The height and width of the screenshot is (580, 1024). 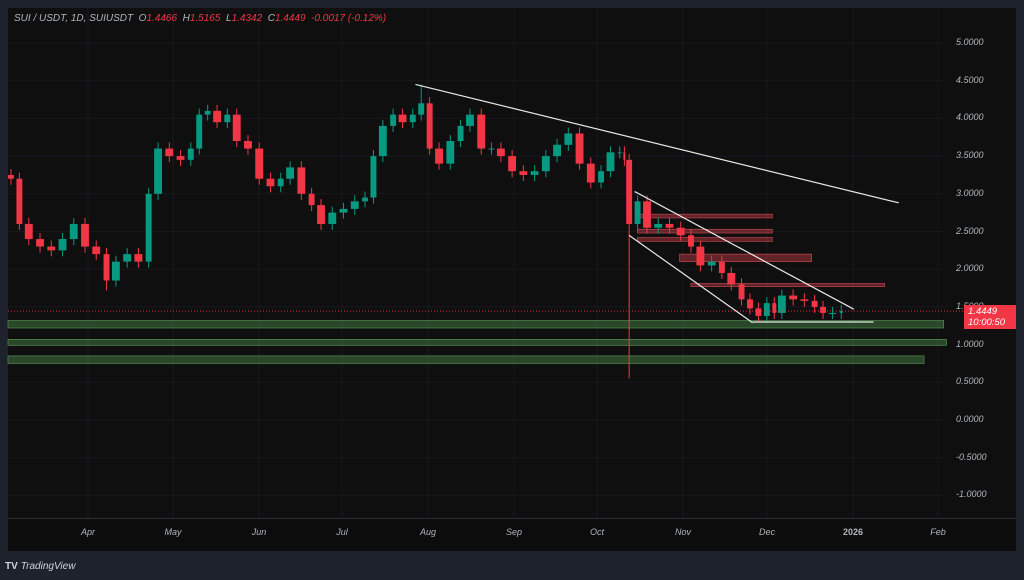 I want to click on time-axis, so click(x=512, y=534).